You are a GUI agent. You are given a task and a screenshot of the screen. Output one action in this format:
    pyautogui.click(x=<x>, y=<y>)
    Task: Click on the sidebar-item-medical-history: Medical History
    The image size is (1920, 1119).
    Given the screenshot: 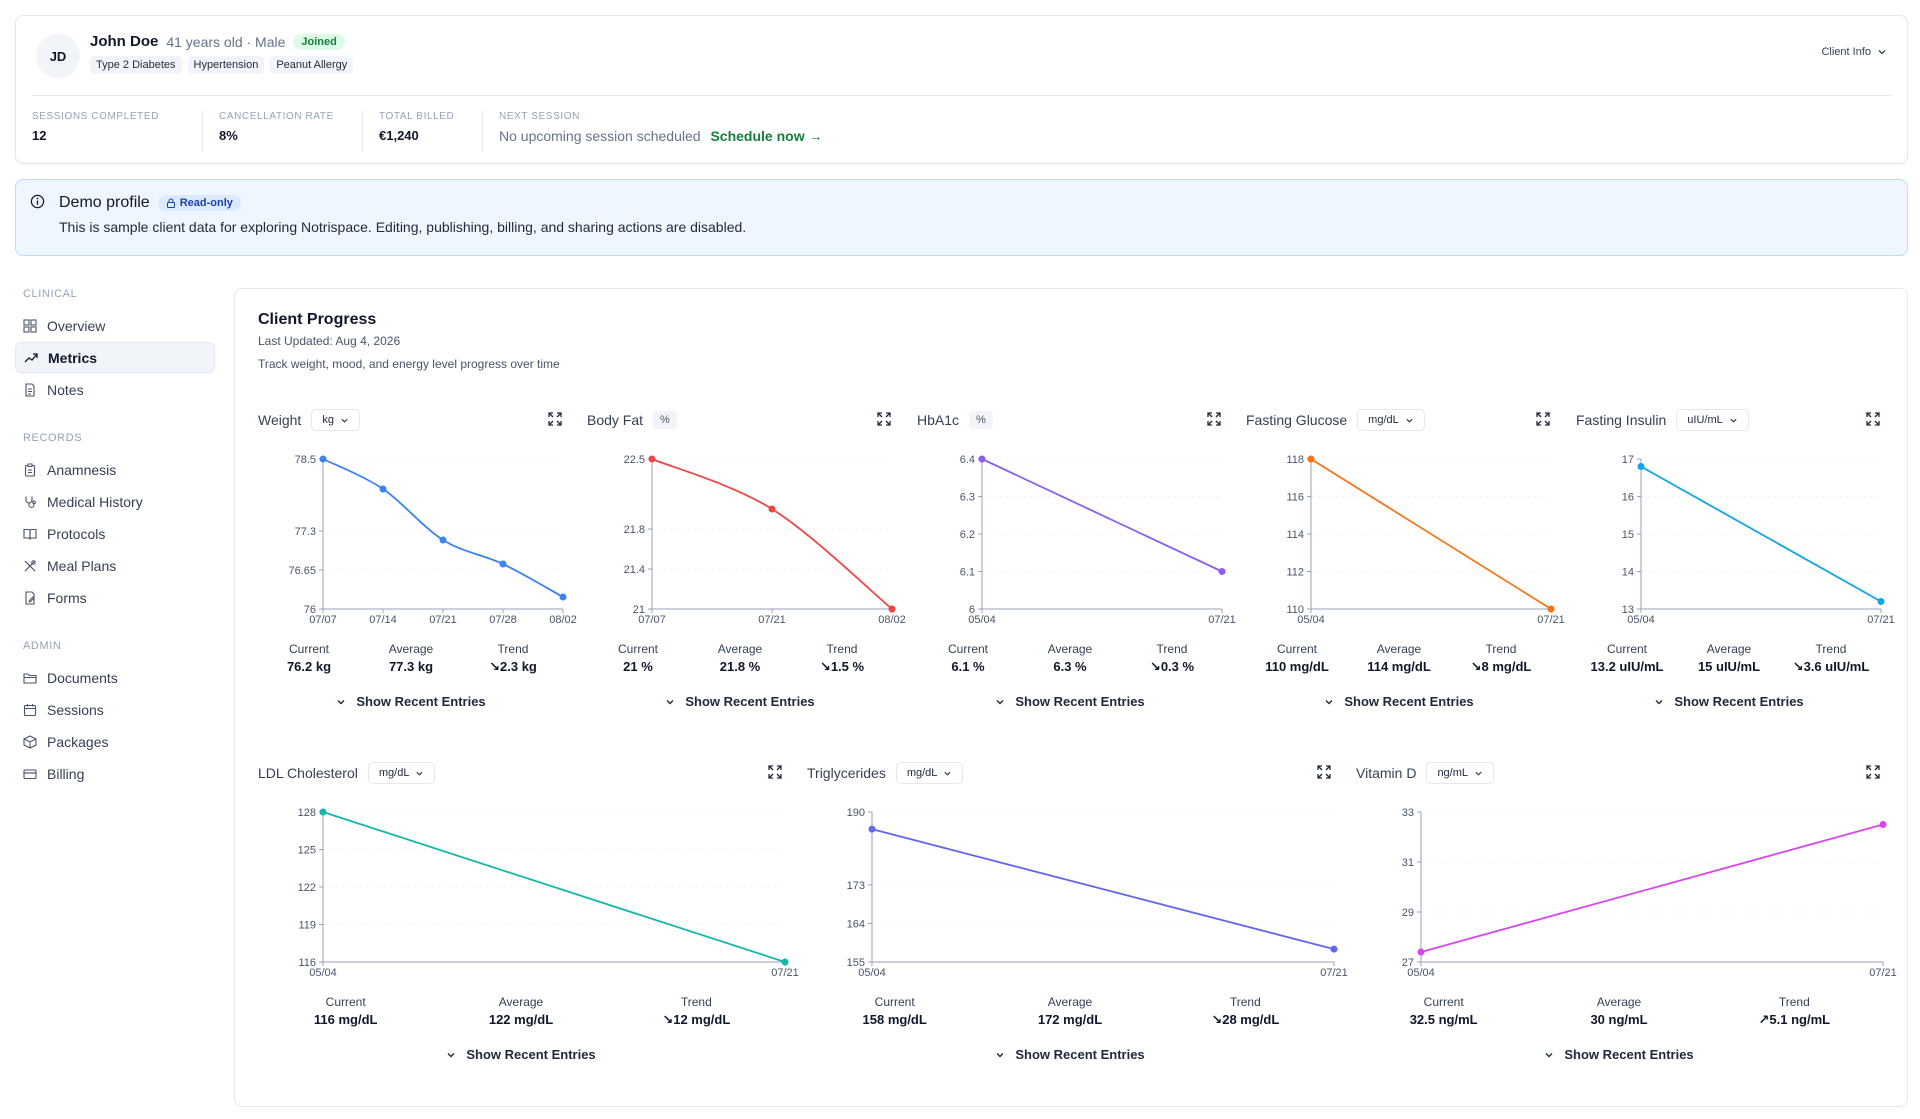 What is the action you would take?
    pyautogui.click(x=115, y=501)
    